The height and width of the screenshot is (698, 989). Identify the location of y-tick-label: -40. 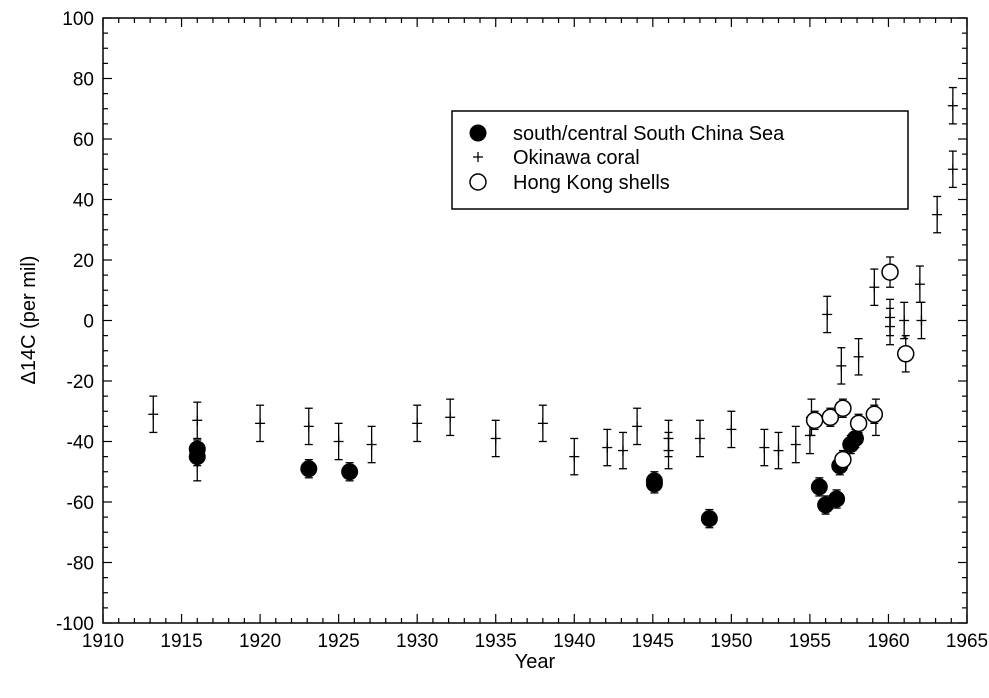
(80, 443).